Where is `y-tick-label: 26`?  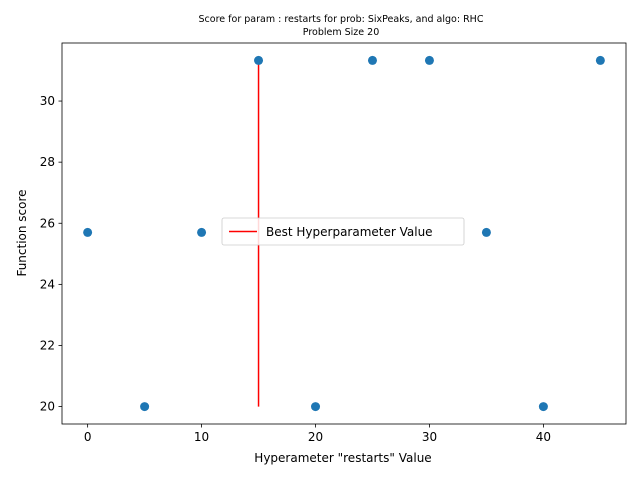 y-tick-label: 26 is located at coordinates (47, 223).